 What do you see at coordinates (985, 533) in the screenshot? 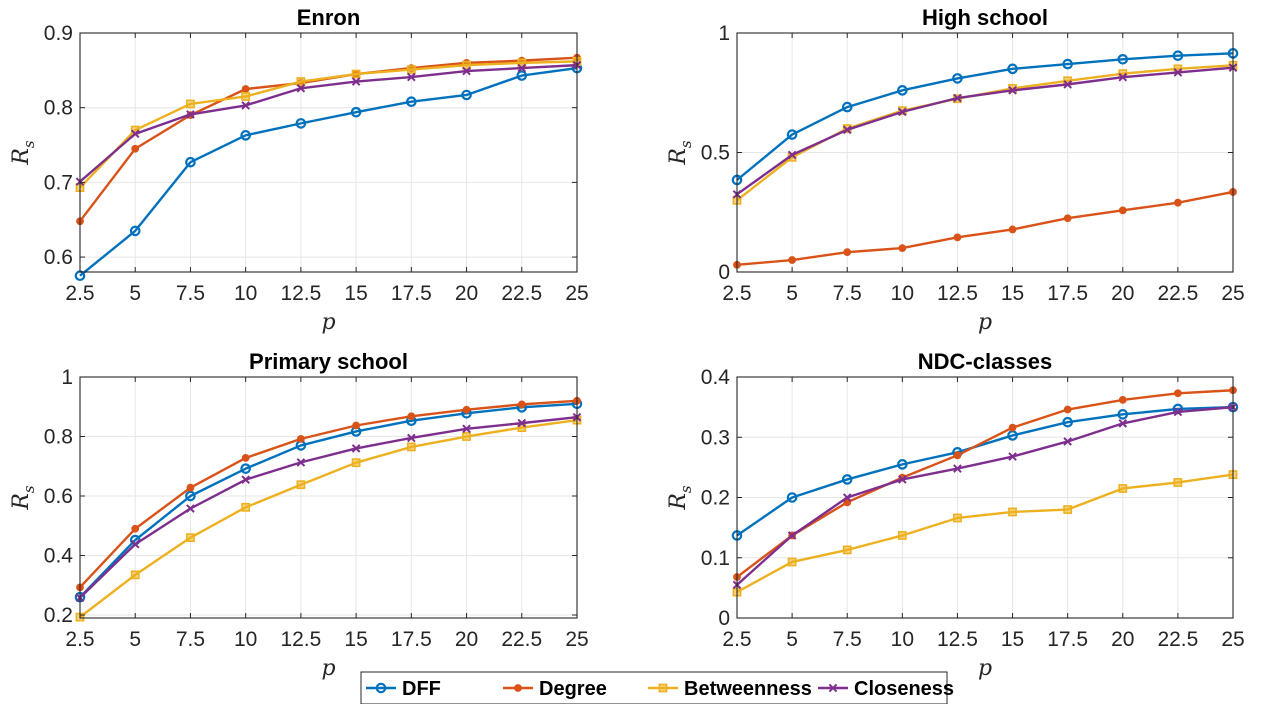
I see `series-line-betweenness` at bounding box center [985, 533].